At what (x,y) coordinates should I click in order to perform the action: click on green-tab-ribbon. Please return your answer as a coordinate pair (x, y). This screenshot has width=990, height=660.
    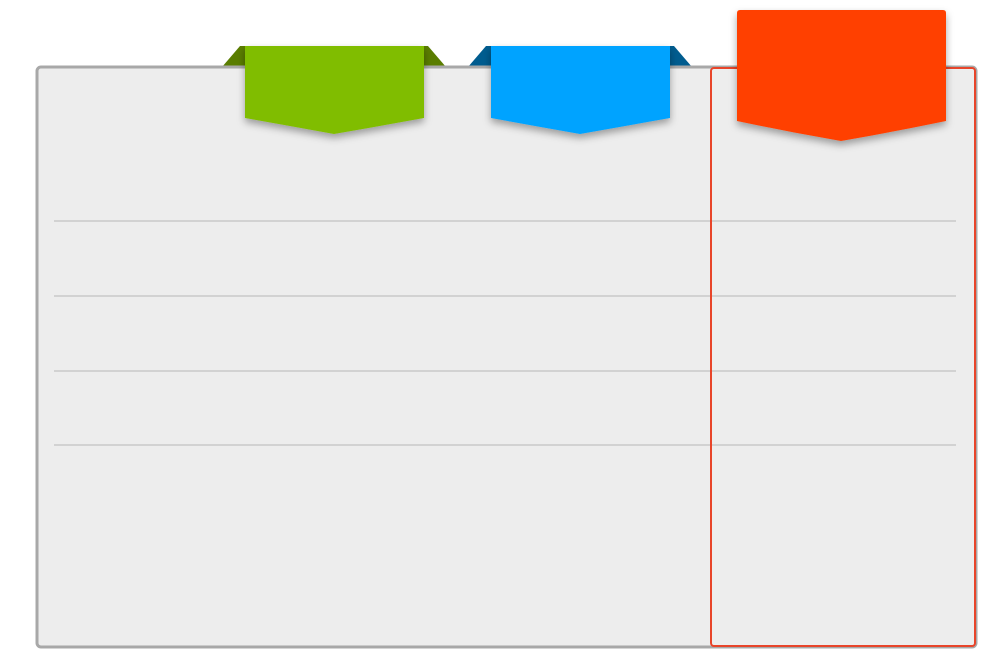
    Looking at the image, I should click on (334, 90).